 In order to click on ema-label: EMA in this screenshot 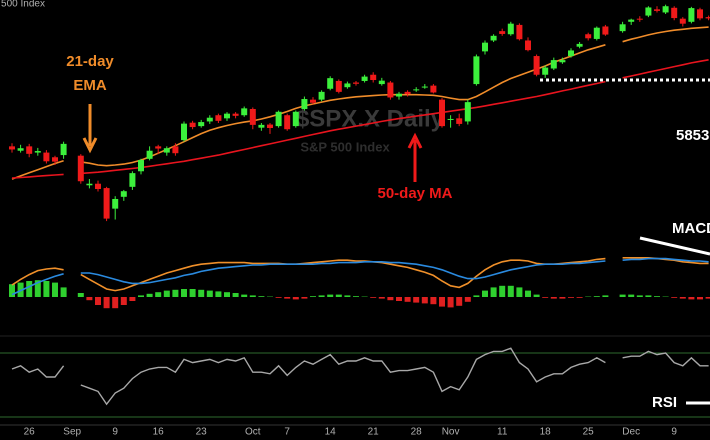, I will do `click(90, 85)`.